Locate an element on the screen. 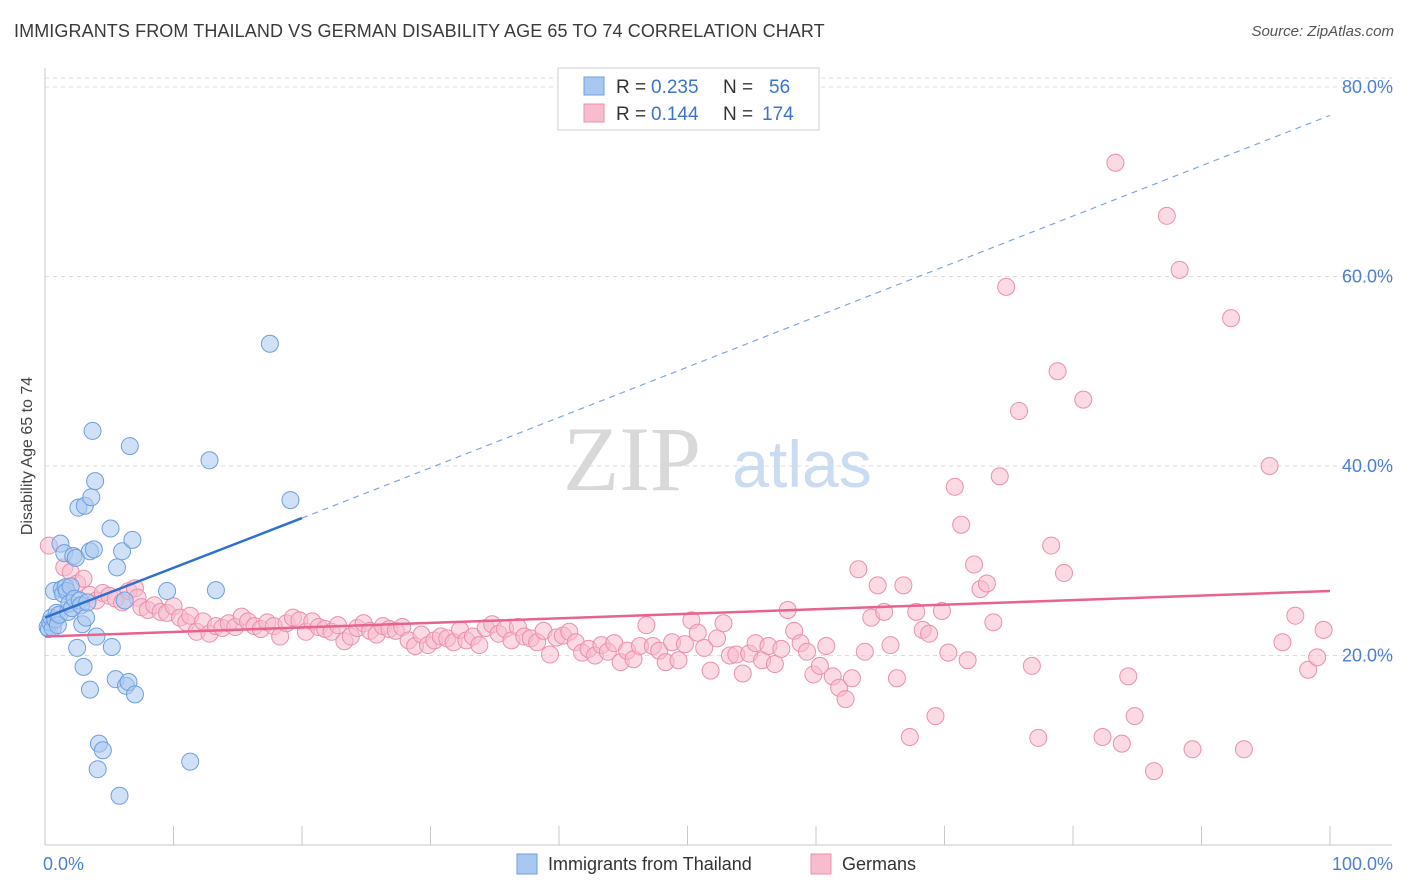  x-tick-label: 0.0% is located at coordinates (63, 864).